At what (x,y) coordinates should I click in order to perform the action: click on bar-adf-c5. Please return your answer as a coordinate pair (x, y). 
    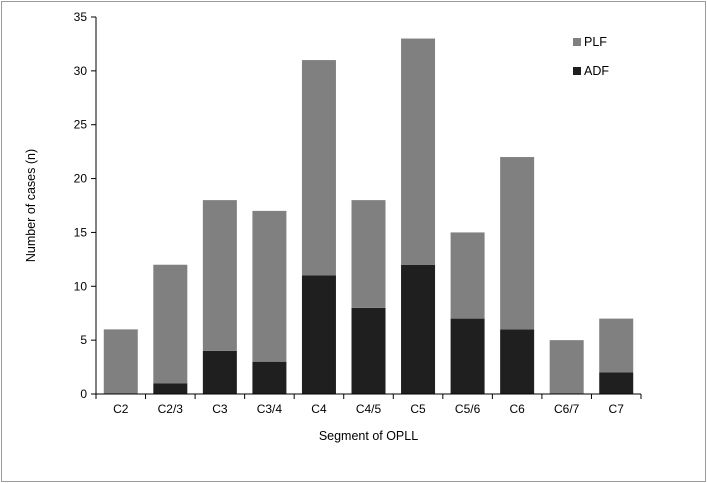
    Looking at the image, I should click on (418, 329).